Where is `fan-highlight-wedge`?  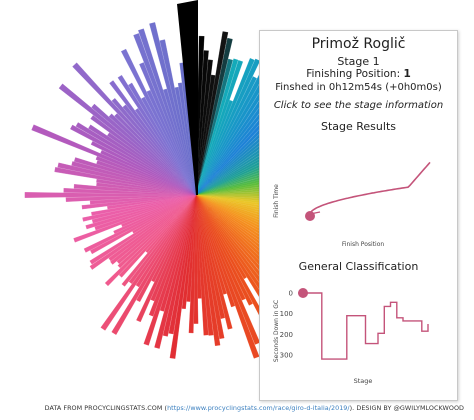
fan-highlight-wedge is located at coordinates (187, 97).